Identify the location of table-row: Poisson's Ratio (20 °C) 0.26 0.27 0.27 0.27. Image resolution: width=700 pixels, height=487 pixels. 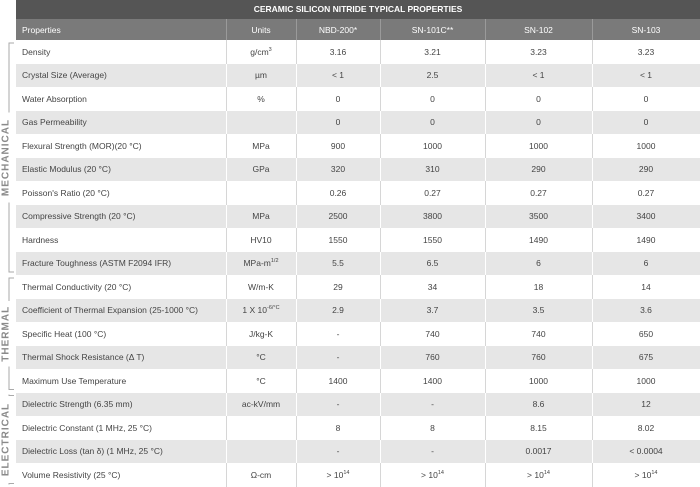
(358, 193).